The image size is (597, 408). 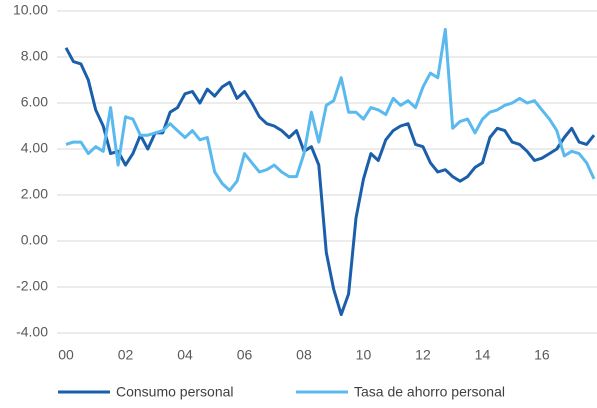 I want to click on legend-label: Tasa de ahorro personal, so click(x=429, y=392).